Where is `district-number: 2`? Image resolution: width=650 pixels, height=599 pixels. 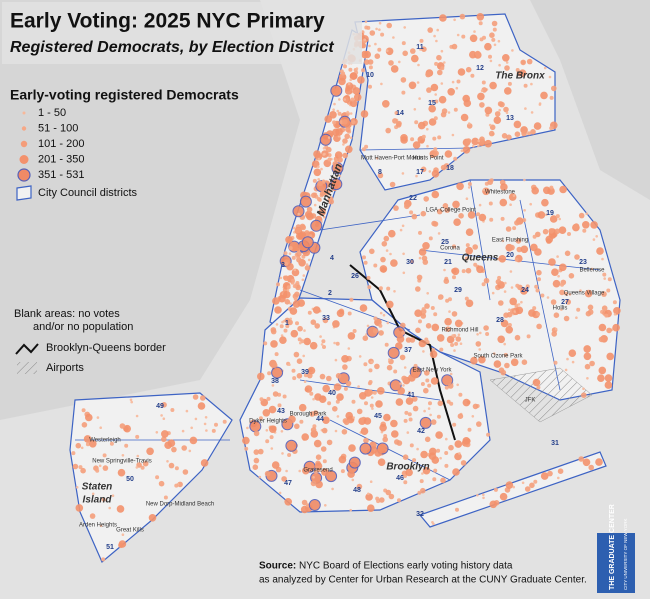
district-number: 2 is located at coordinates (330, 293).